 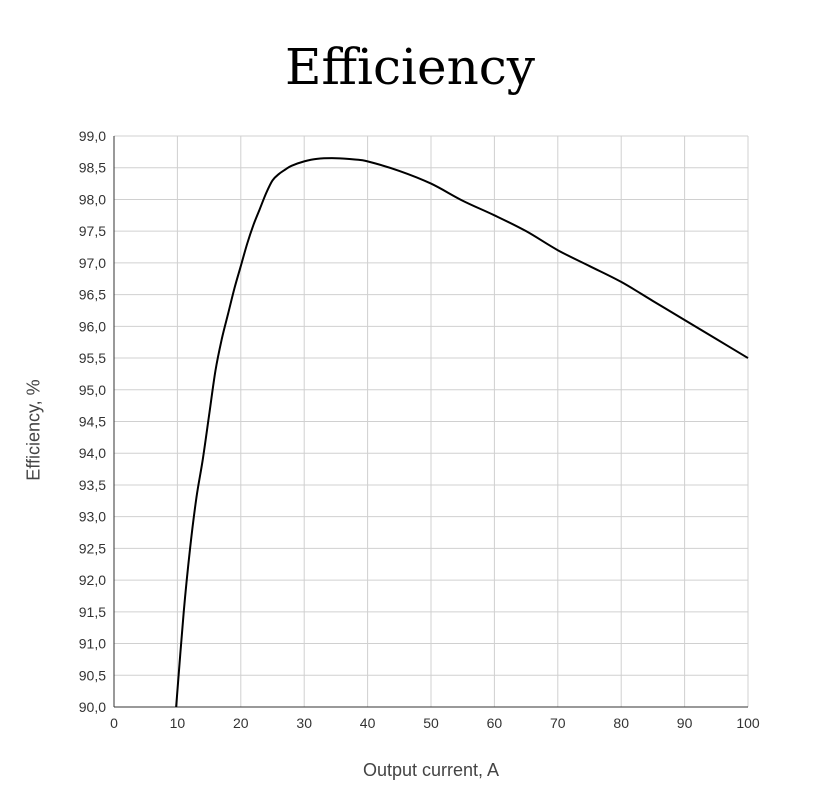 What do you see at coordinates (92, 707) in the screenshot?
I see `y-tick-label: 90,0` at bounding box center [92, 707].